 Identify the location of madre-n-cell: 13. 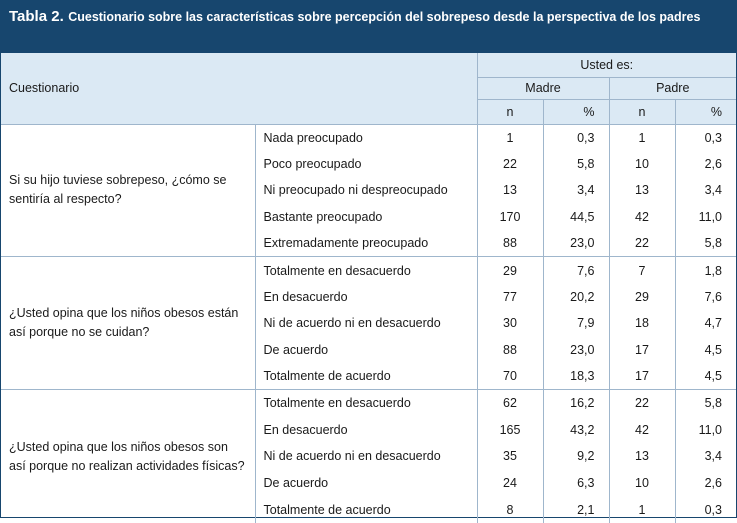
(509, 190).